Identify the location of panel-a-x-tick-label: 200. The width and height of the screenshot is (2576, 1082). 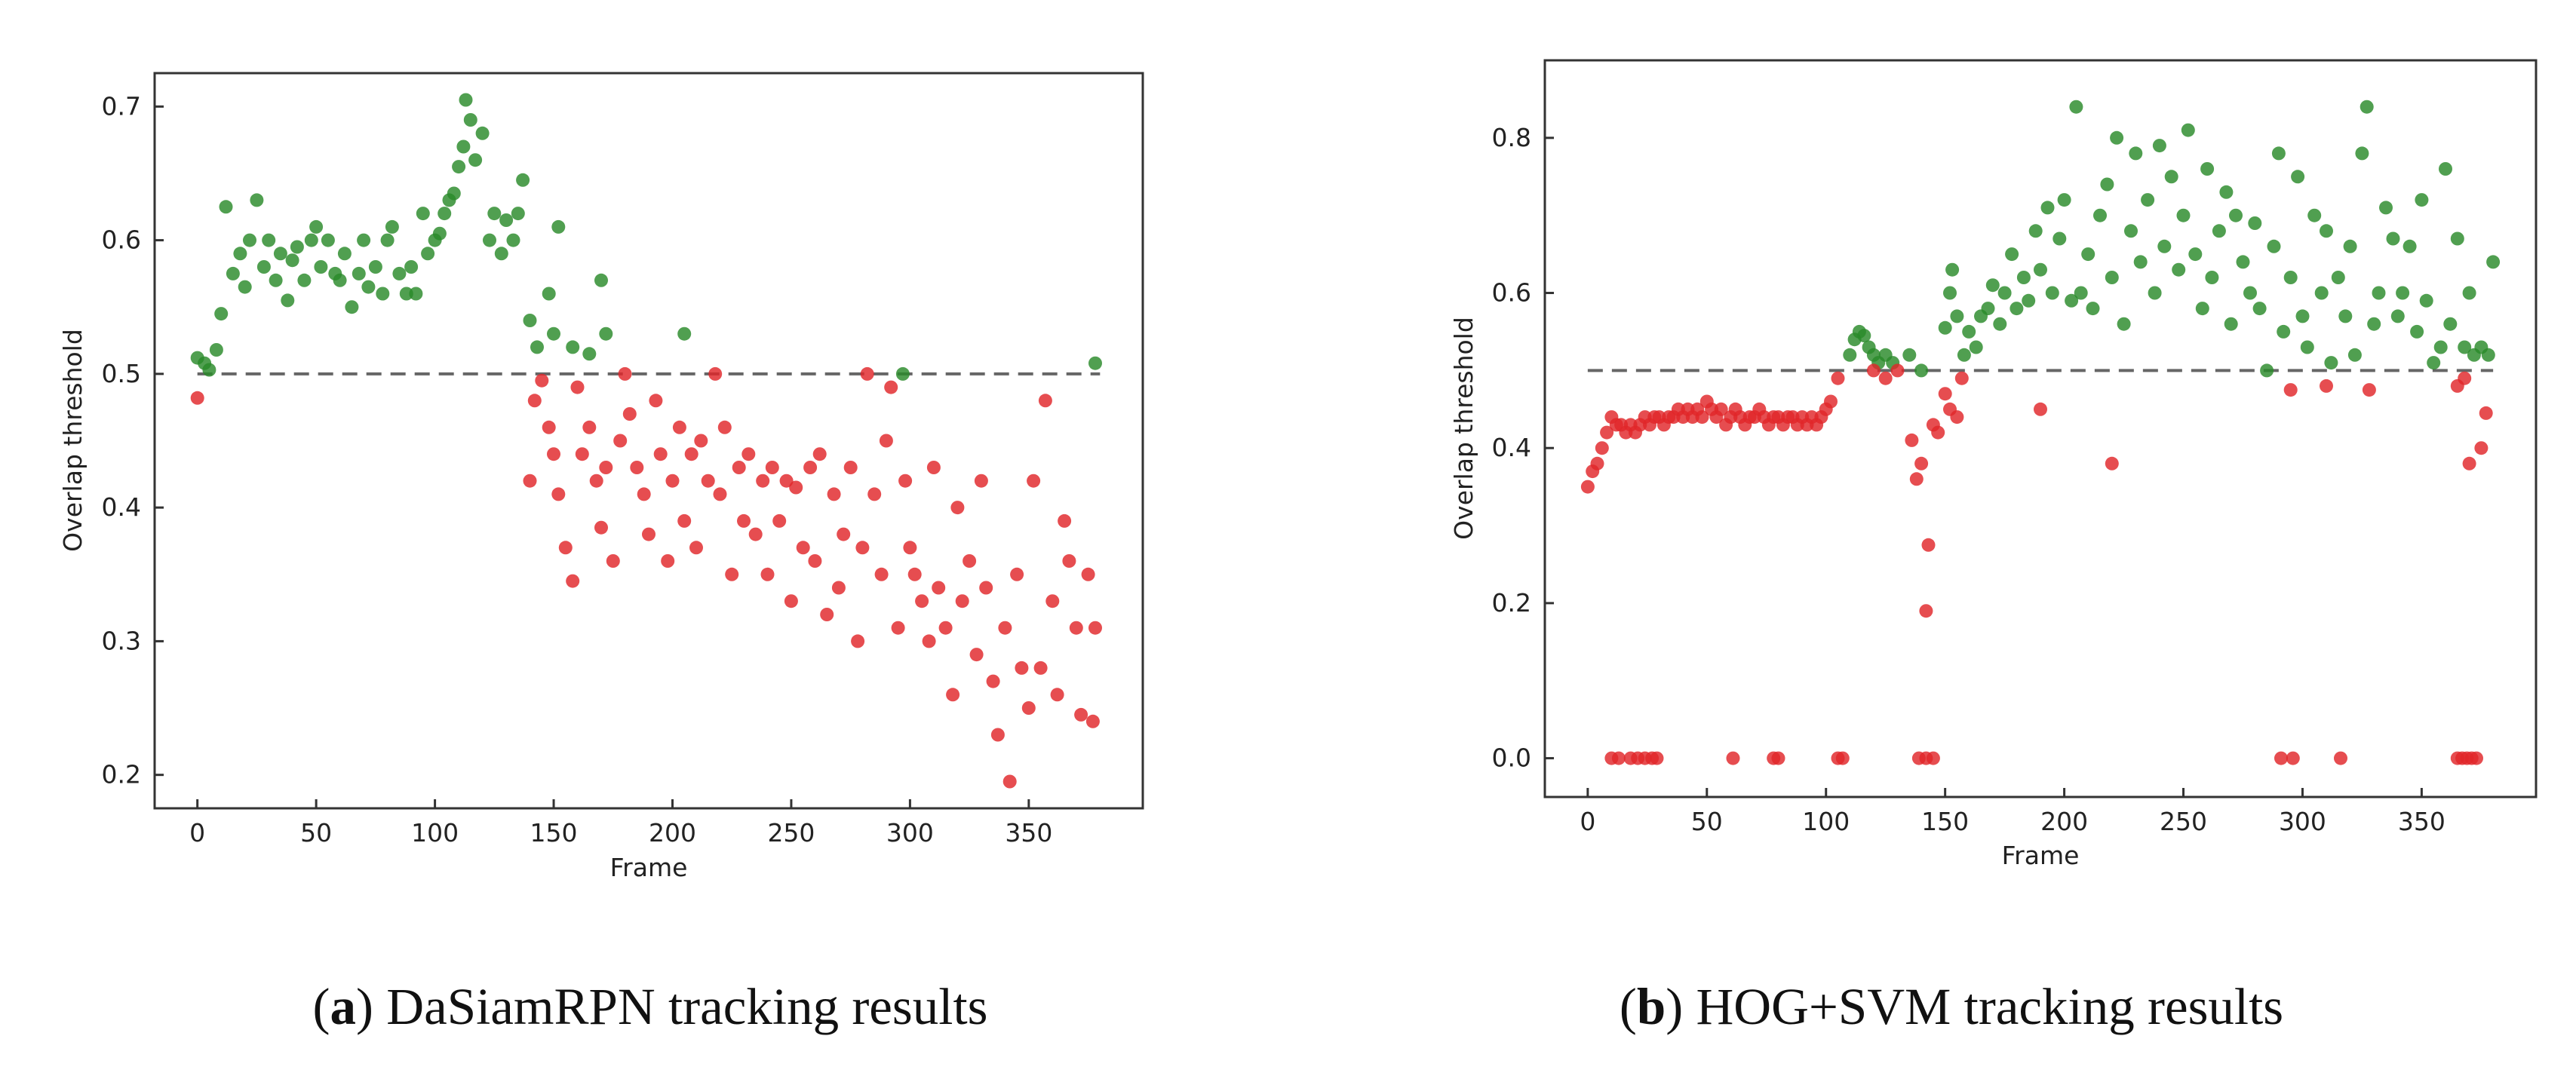
(672, 833).